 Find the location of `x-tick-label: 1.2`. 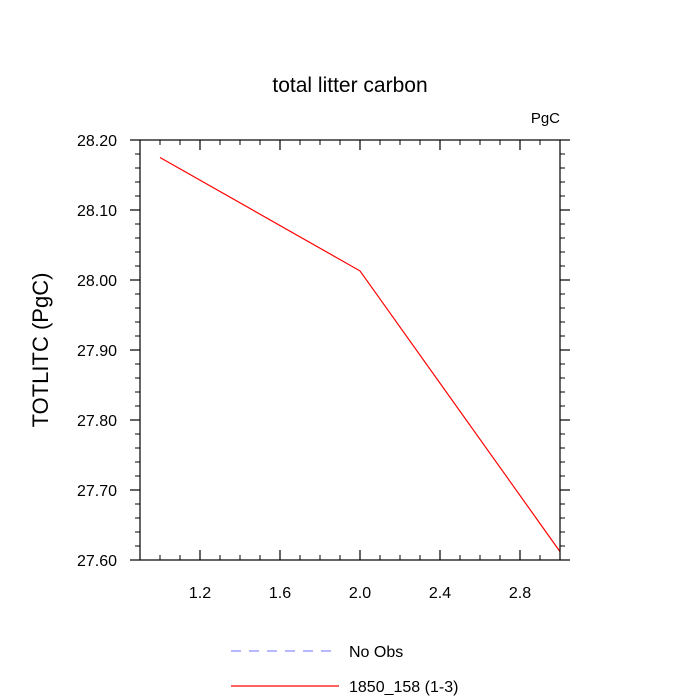

x-tick-label: 1.2 is located at coordinates (200, 593).